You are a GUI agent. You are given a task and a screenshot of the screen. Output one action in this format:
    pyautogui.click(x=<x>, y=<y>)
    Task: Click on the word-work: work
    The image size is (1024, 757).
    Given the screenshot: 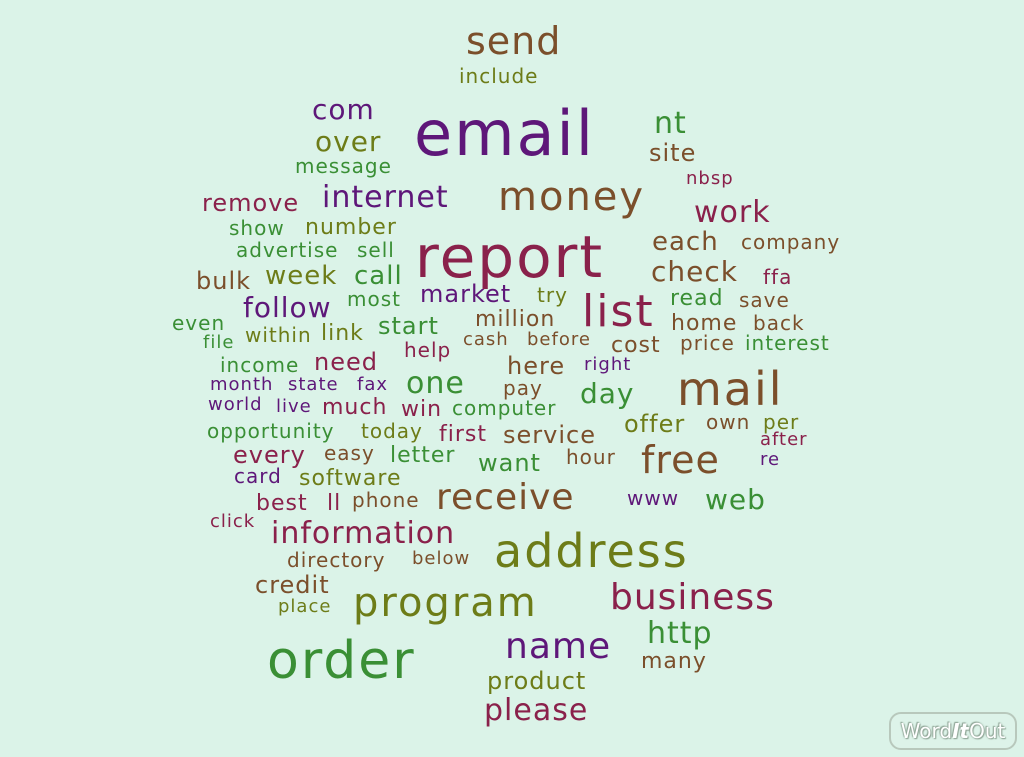 What is the action you would take?
    pyautogui.click(x=732, y=212)
    